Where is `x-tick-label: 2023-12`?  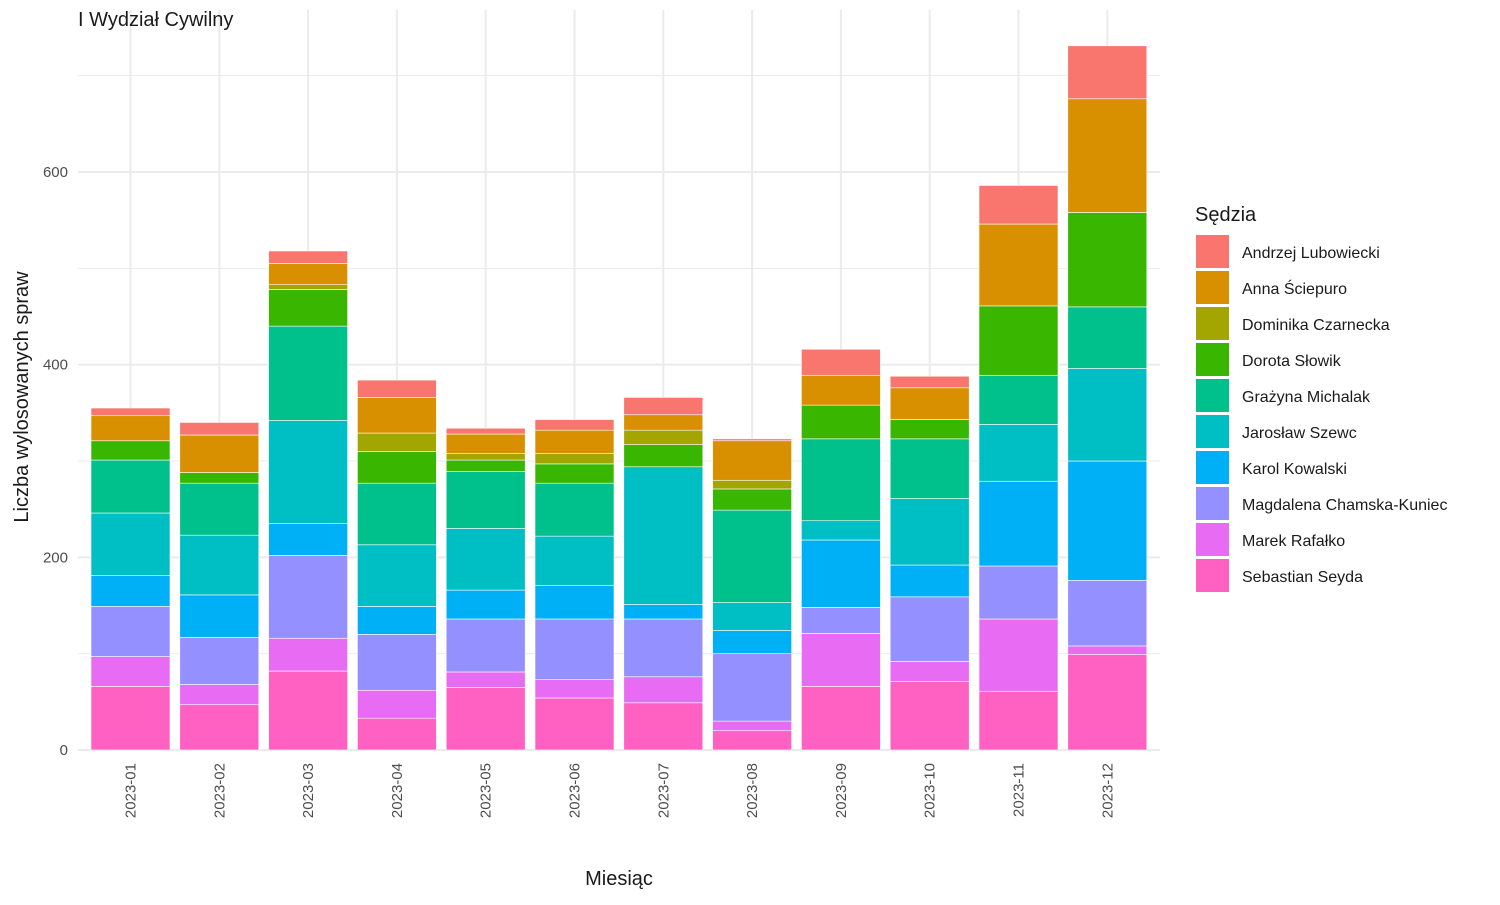
x-tick-label: 2023-12 is located at coordinates (1107, 790).